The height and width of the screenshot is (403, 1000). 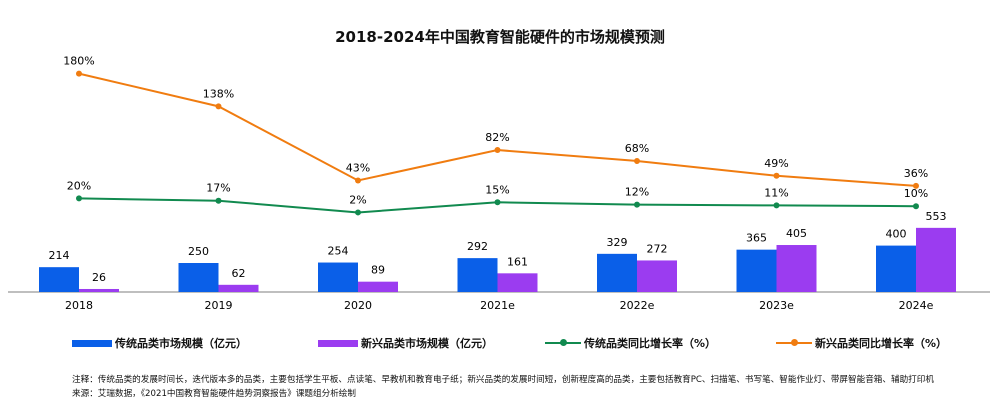 What do you see at coordinates (936, 216) in the screenshot?
I see `bar-value-label: 553` at bounding box center [936, 216].